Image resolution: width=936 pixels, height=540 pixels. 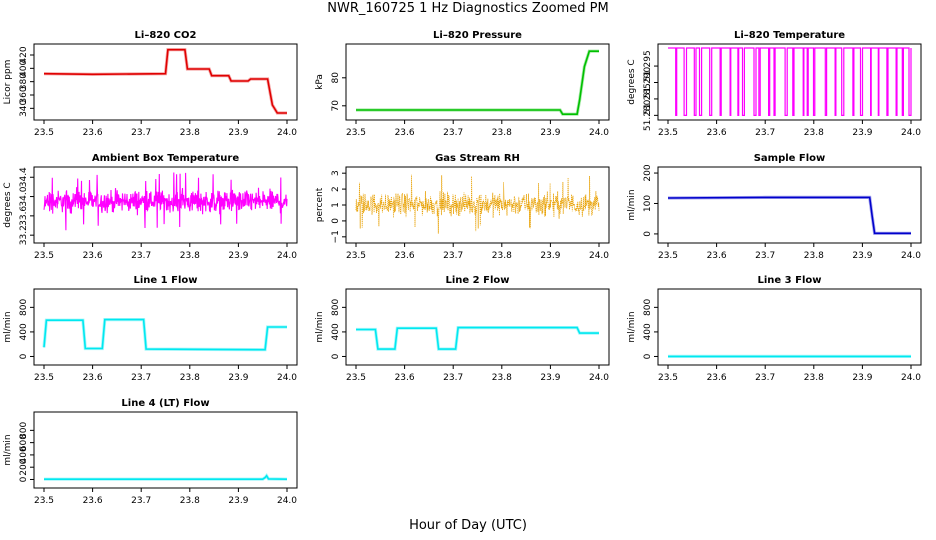 I want to click on panel-title: Line 1 Flow, so click(x=166, y=280).